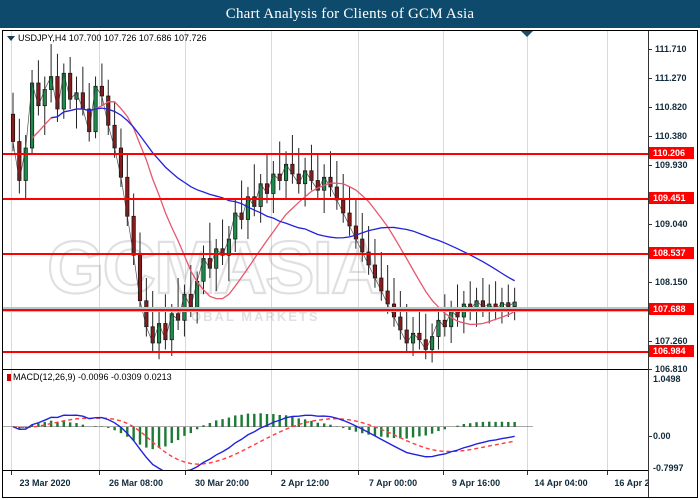 The height and width of the screenshot is (500, 700). Describe the element at coordinates (671, 341) in the screenshot. I see `price-axis-label: 107.260` at that location.